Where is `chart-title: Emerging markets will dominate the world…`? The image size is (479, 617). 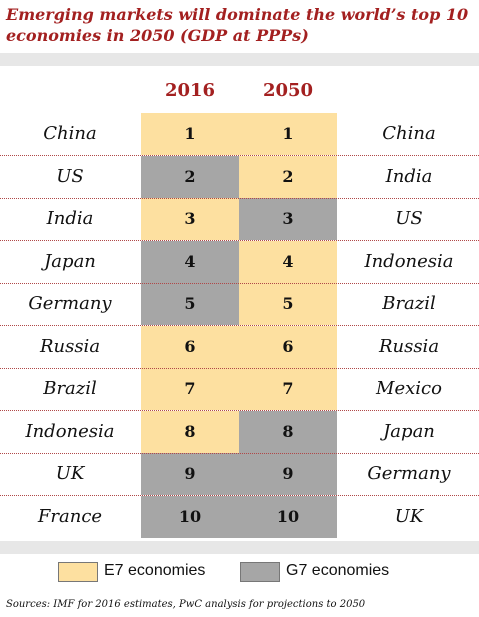
chart-title: Emerging markets will dominate the world… is located at coordinates (237, 25).